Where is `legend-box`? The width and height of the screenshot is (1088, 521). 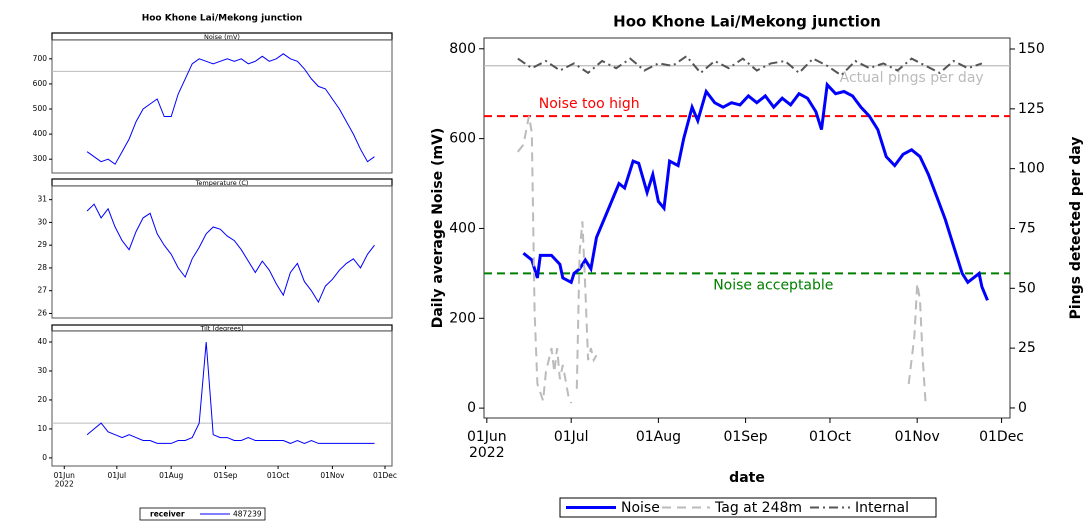 legend-box is located at coordinates (748, 507).